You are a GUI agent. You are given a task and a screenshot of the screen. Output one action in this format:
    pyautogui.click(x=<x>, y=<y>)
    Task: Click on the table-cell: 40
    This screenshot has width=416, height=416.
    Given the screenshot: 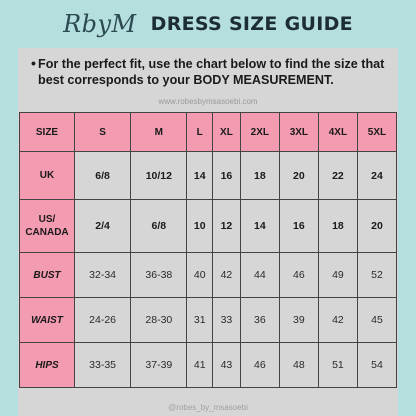 What is the action you would take?
    pyautogui.click(x=200, y=275)
    